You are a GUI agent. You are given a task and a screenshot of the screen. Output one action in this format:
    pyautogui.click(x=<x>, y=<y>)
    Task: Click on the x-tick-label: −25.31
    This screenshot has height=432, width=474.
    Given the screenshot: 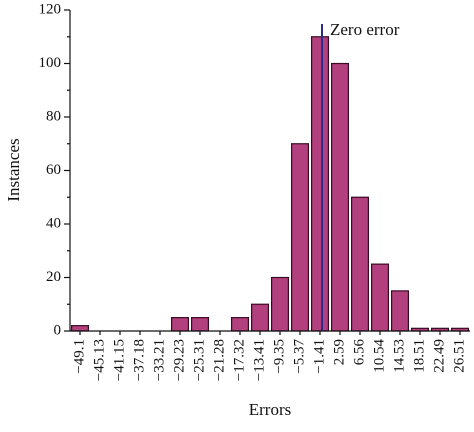 What is the action you would take?
    pyautogui.click(x=199, y=360)
    